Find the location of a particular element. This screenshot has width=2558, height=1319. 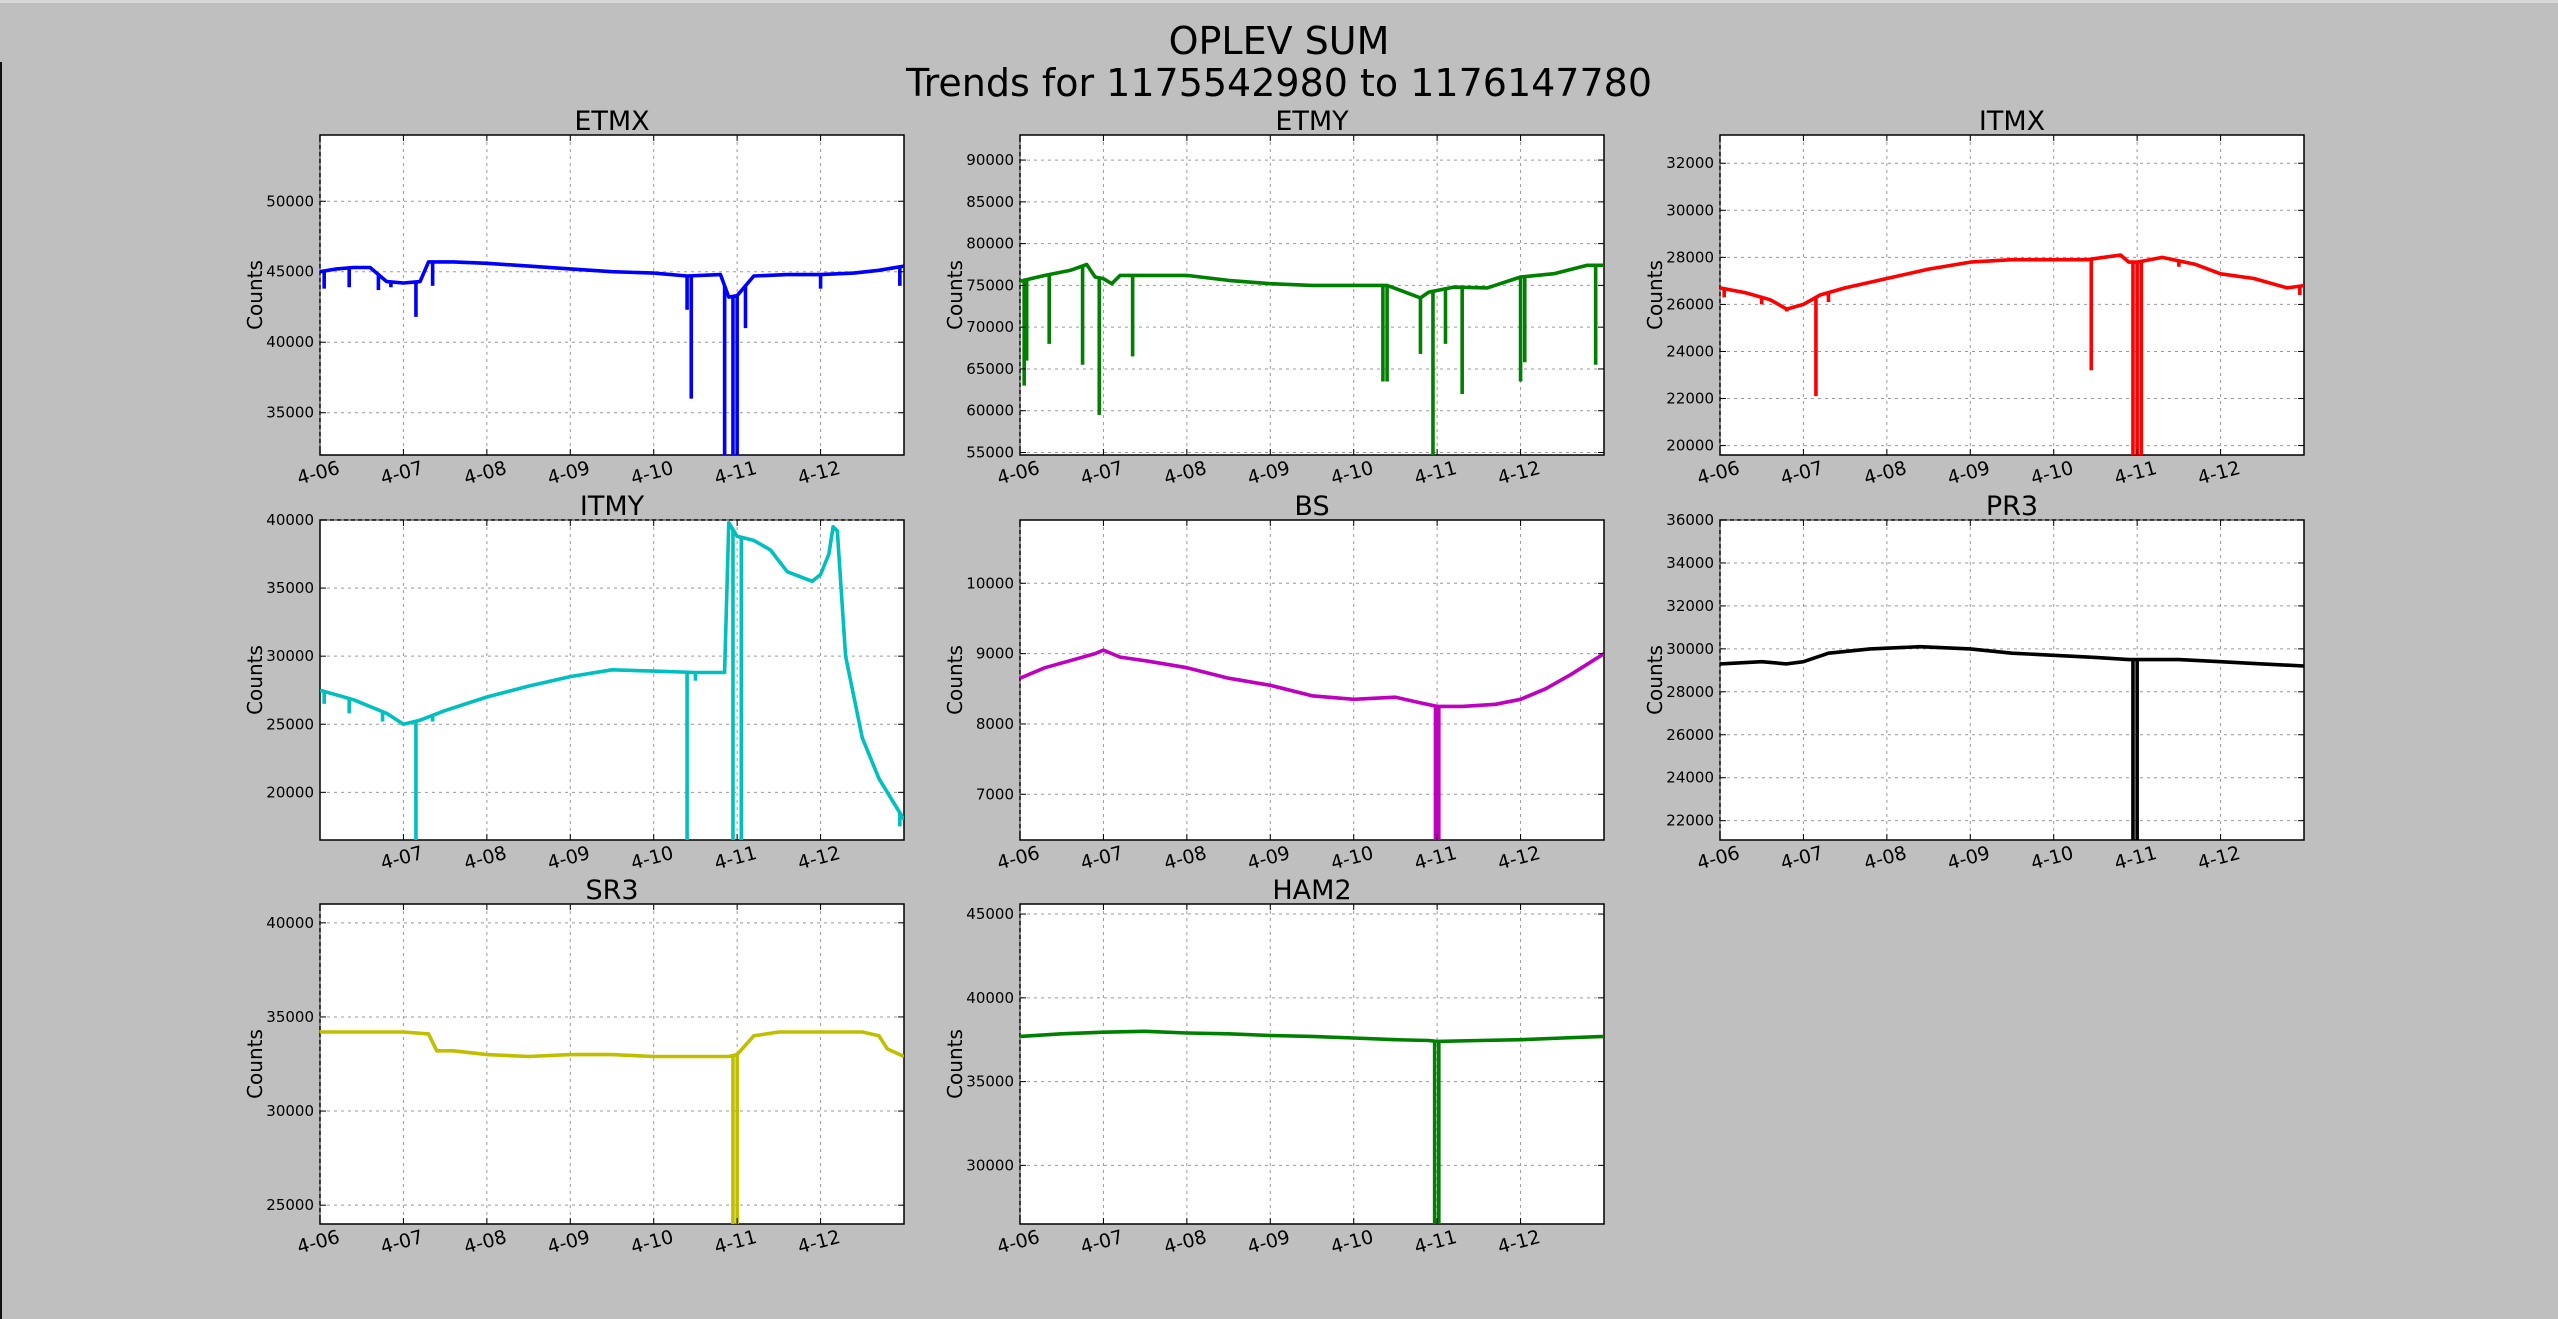

sr3-x-tick-label: 4-12 is located at coordinates (818, 1242).